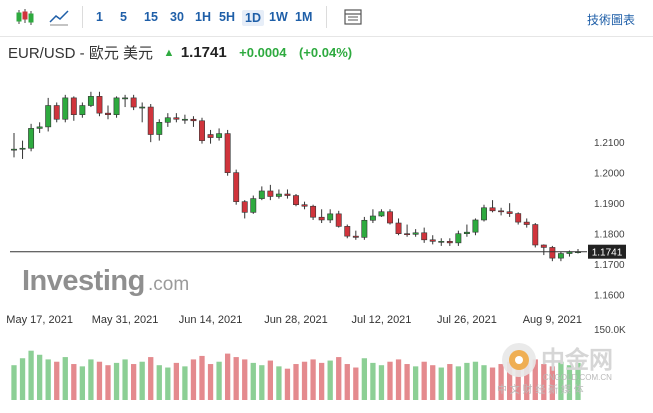 Image resolution: width=653 pixels, height=413 pixels. What do you see at coordinates (227, 17) in the screenshot?
I see `interval-5hour: 5H` at bounding box center [227, 17].